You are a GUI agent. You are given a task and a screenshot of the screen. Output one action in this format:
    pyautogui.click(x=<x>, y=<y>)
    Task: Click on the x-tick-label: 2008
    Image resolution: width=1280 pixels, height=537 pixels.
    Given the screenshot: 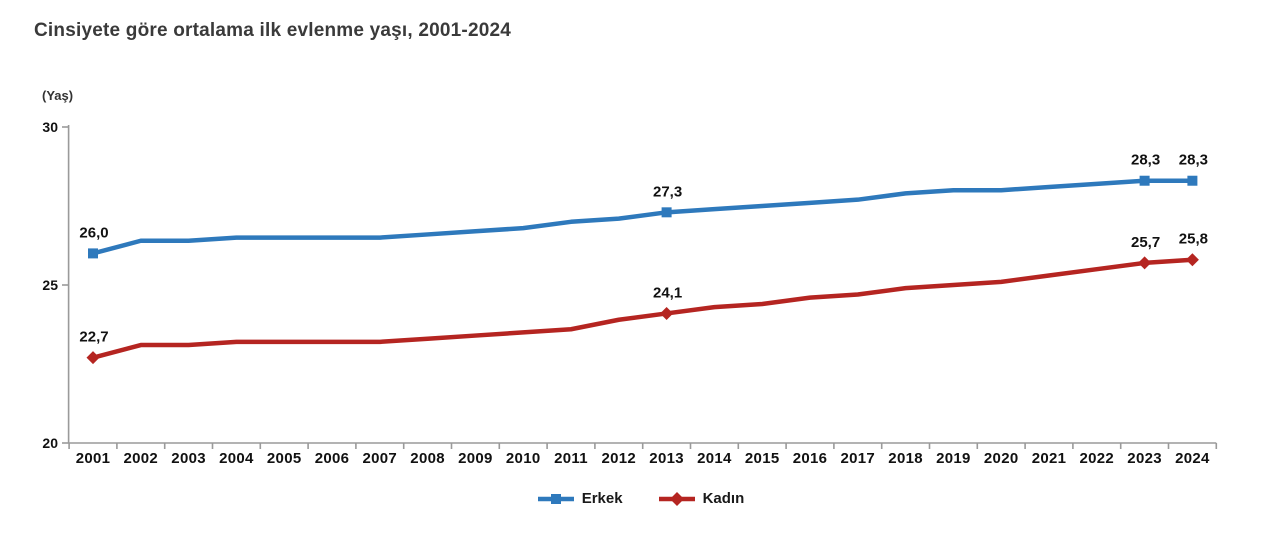 What is the action you would take?
    pyautogui.click(x=427, y=458)
    